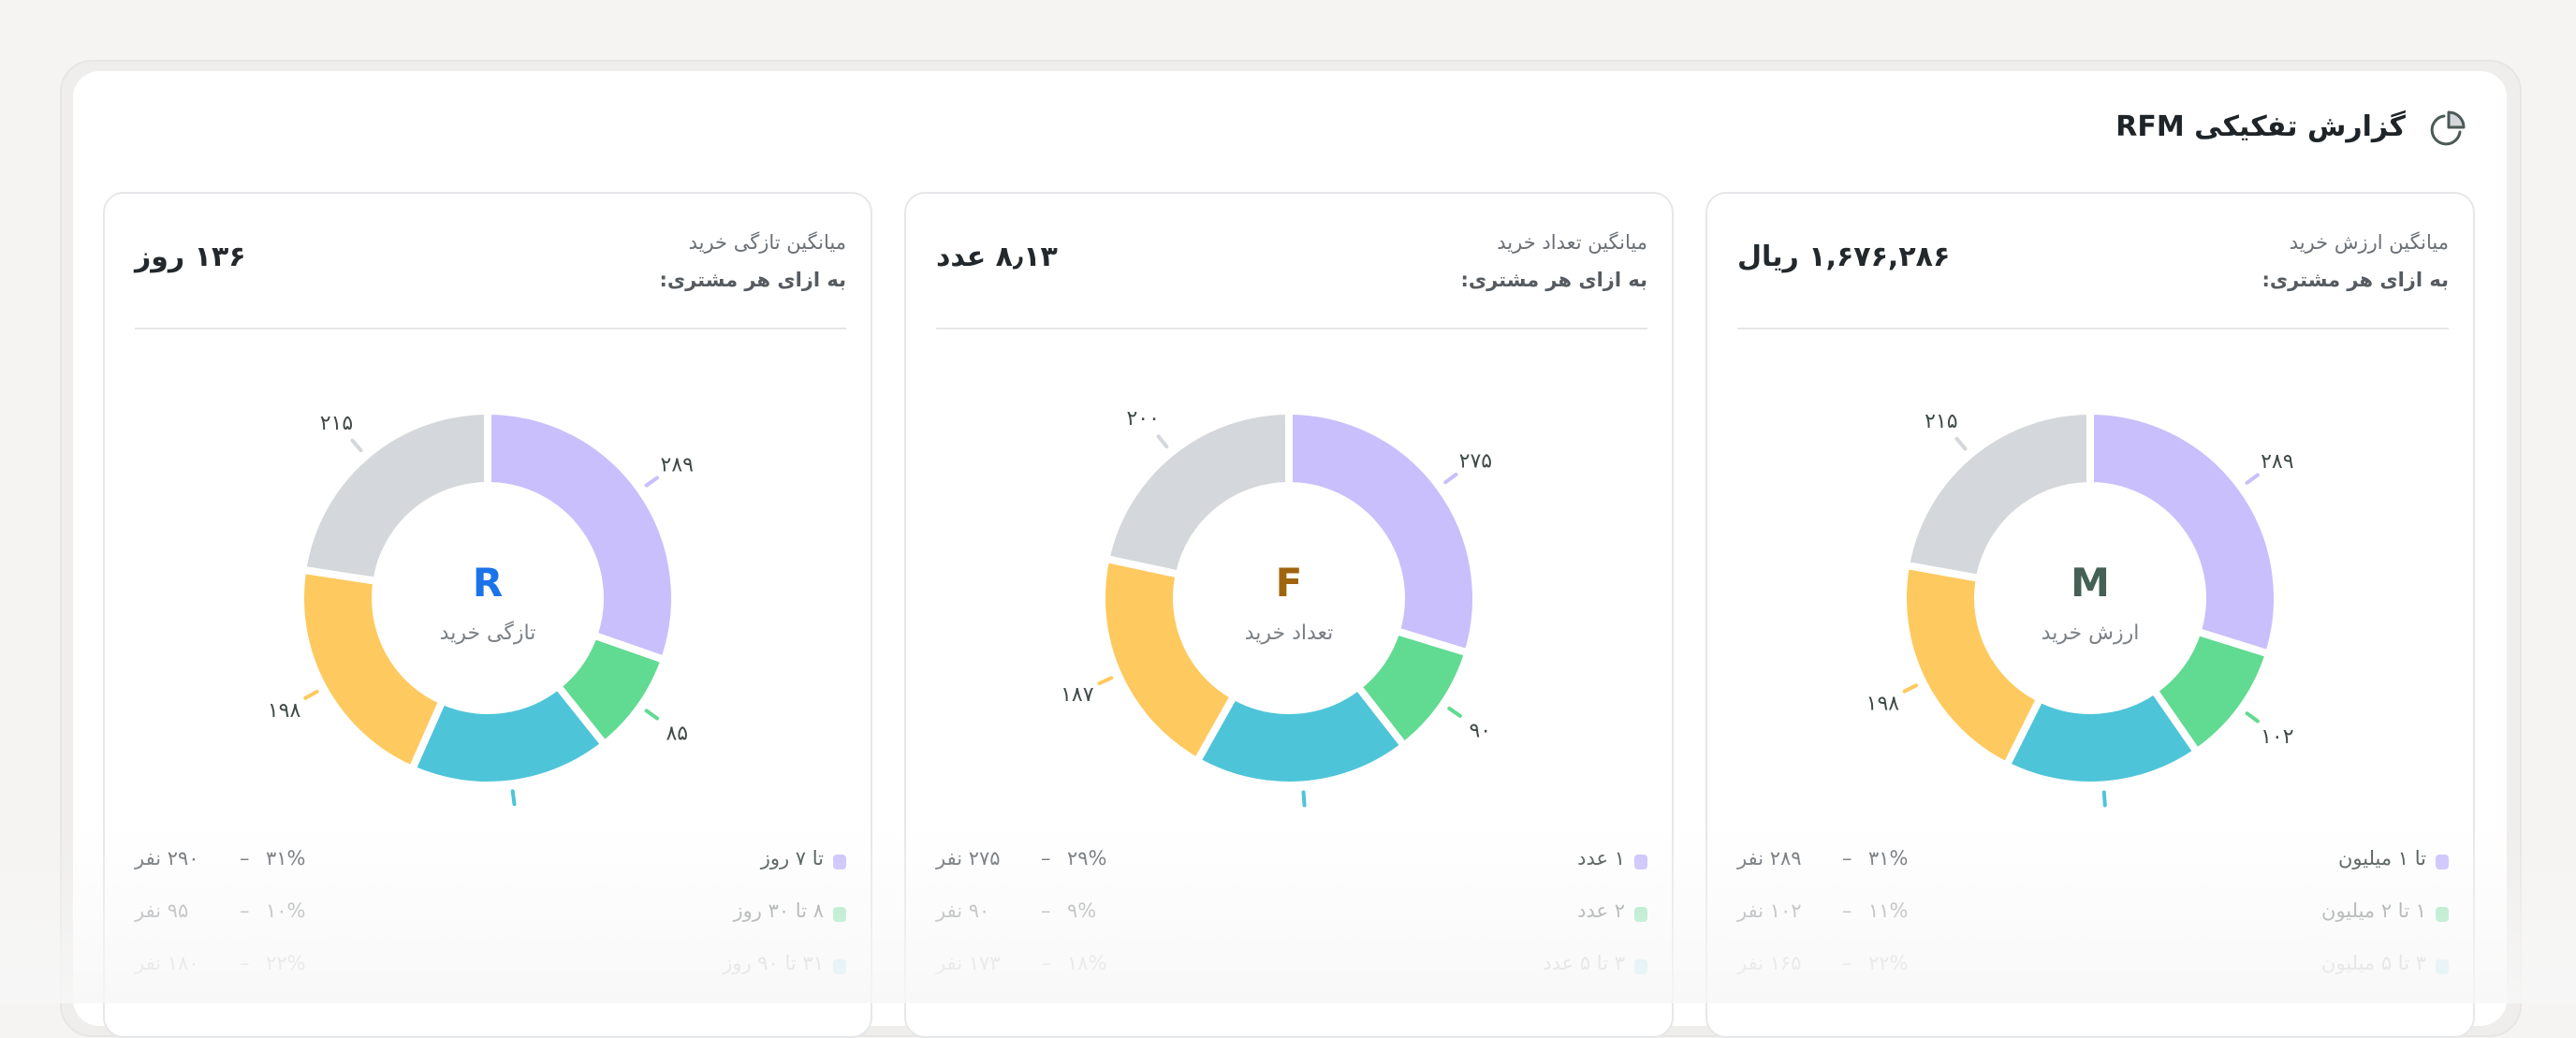 The width and height of the screenshot is (2576, 1038). I want to click on card-label-line1: میانگین تازگی خرید, so click(767, 242).